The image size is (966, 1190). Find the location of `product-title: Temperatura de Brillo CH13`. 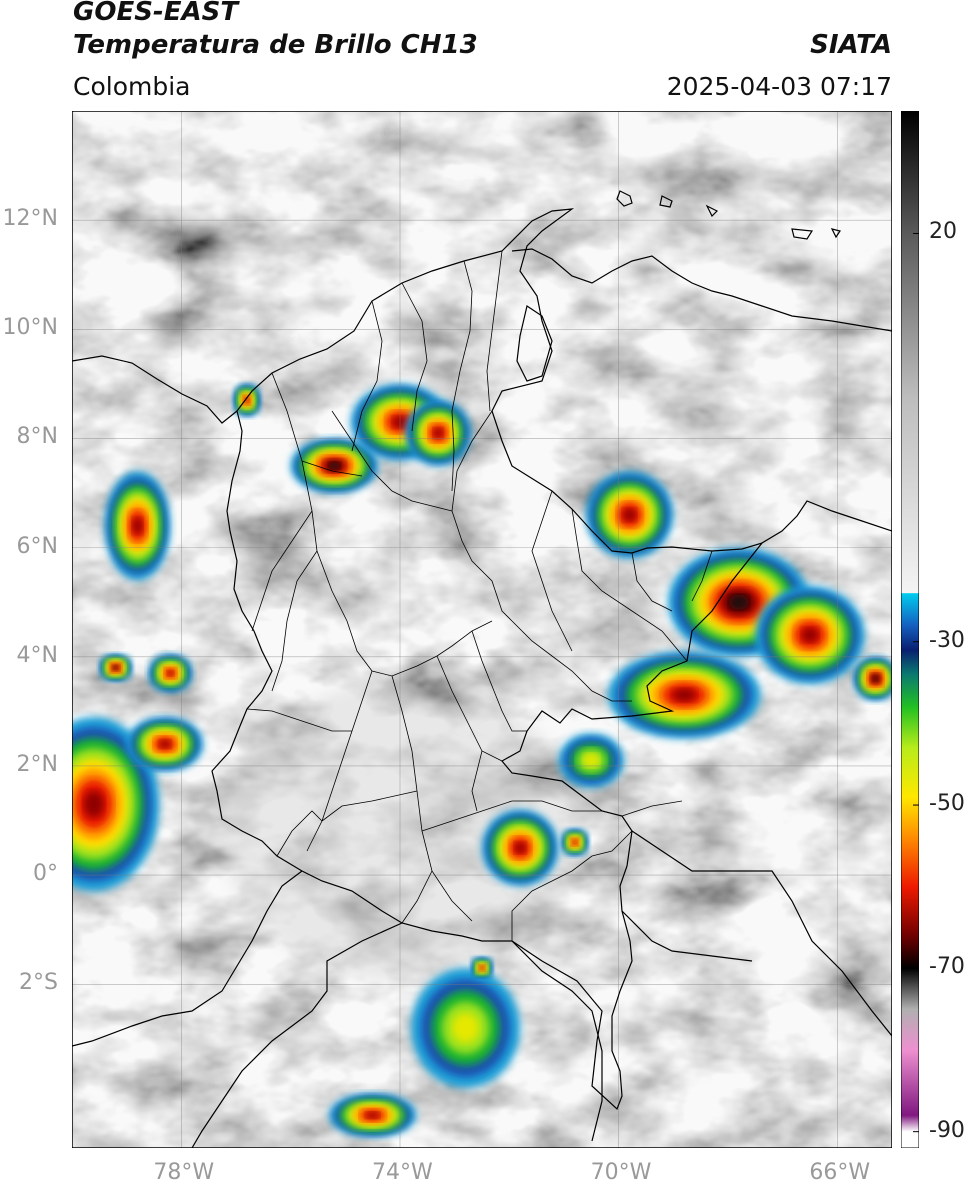

product-title: Temperatura de Brillo CH13 is located at coordinates (275, 45).